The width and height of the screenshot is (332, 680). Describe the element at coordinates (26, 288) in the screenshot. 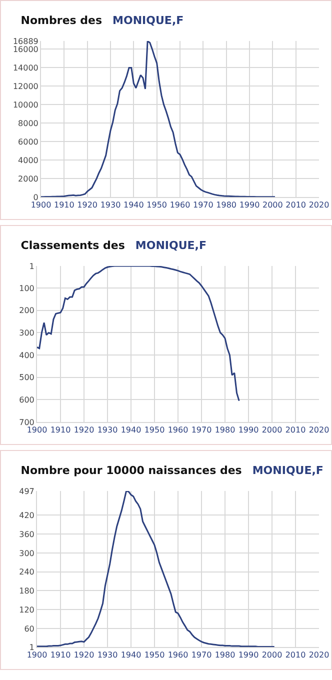

I see `y-tick-label: 100` at that location.